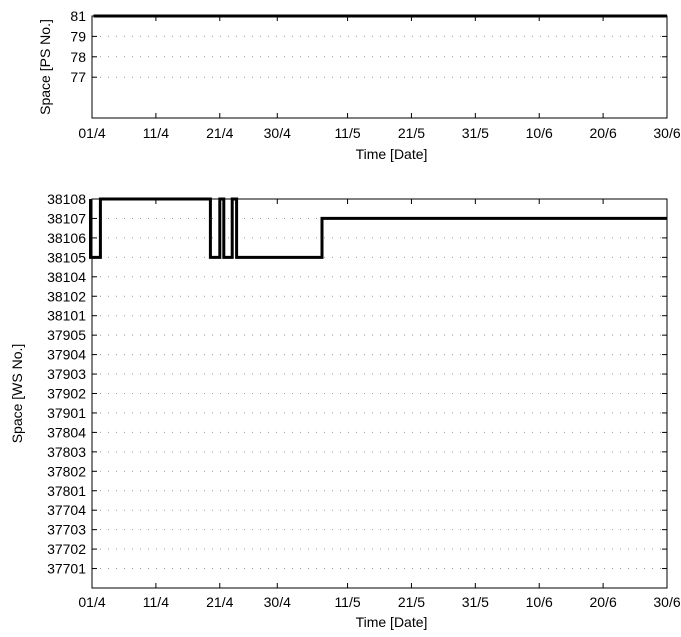 Image resolution: width=681 pixels, height=637 pixels. I want to click on series-line, so click(378, 228).